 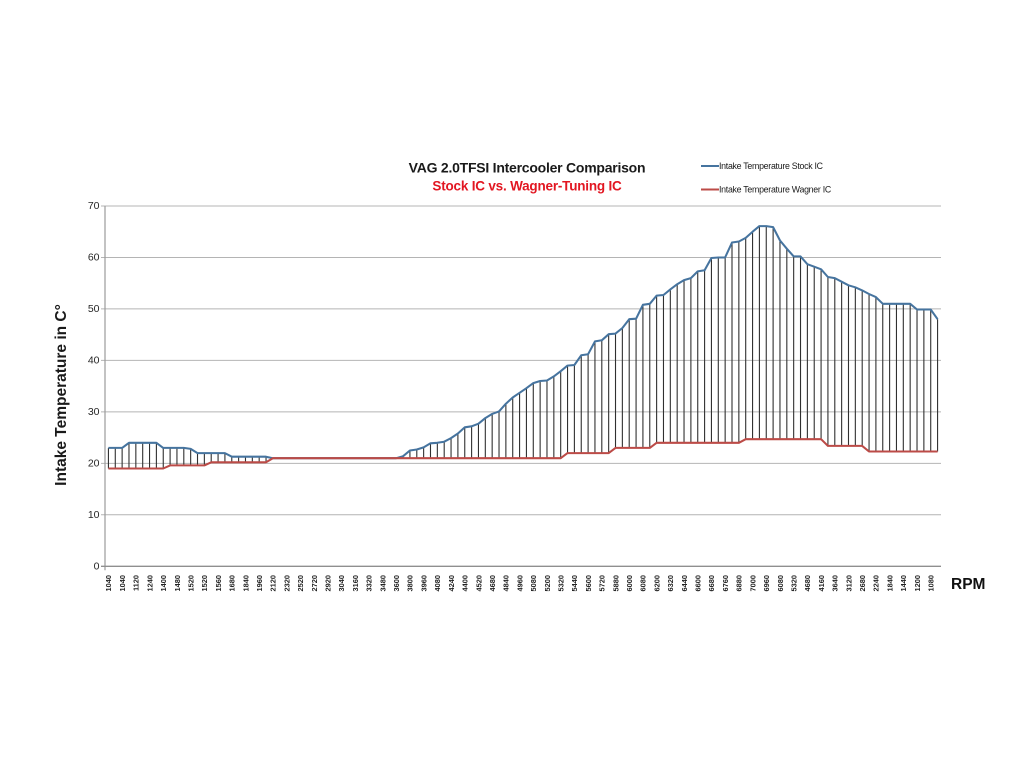 I want to click on svg-text: 6440, so click(x=684, y=583).